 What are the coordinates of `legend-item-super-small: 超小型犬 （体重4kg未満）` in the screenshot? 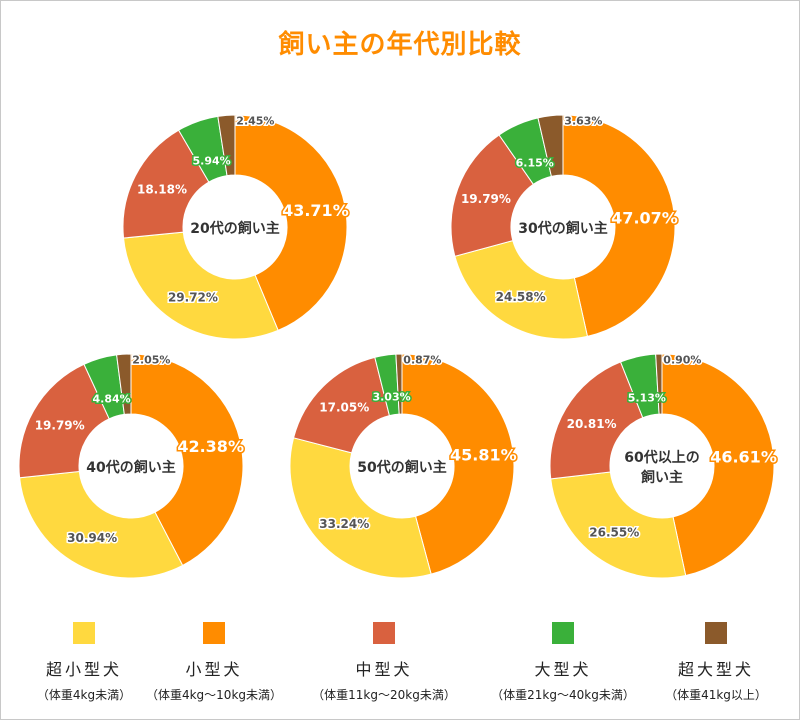 It's located at (84, 662).